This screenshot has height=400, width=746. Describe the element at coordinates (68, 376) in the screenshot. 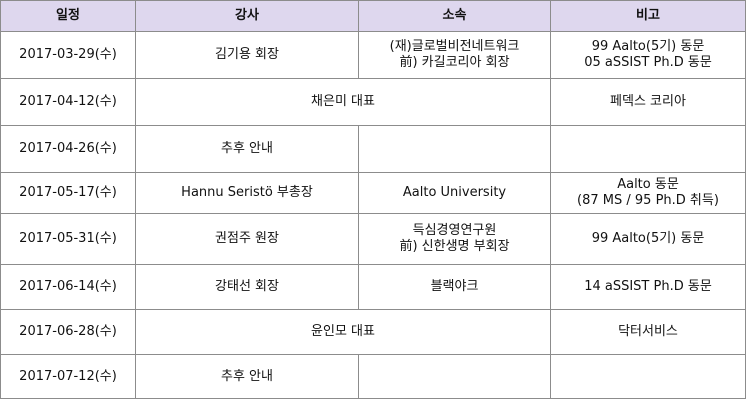

I see `cell-date: 2017-07-12(수)` at that location.